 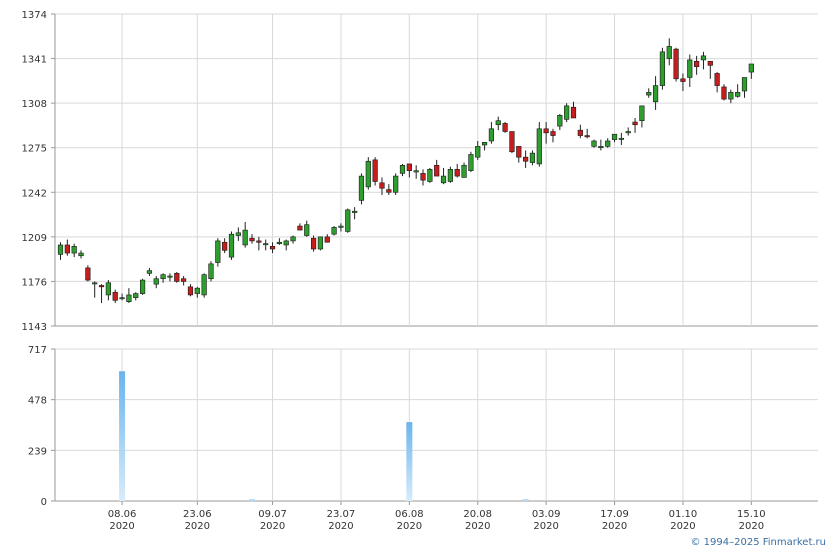 What do you see at coordinates (34, 104) in the screenshot?
I see `price-tick-label: 1308` at bounding box center [34, 104].